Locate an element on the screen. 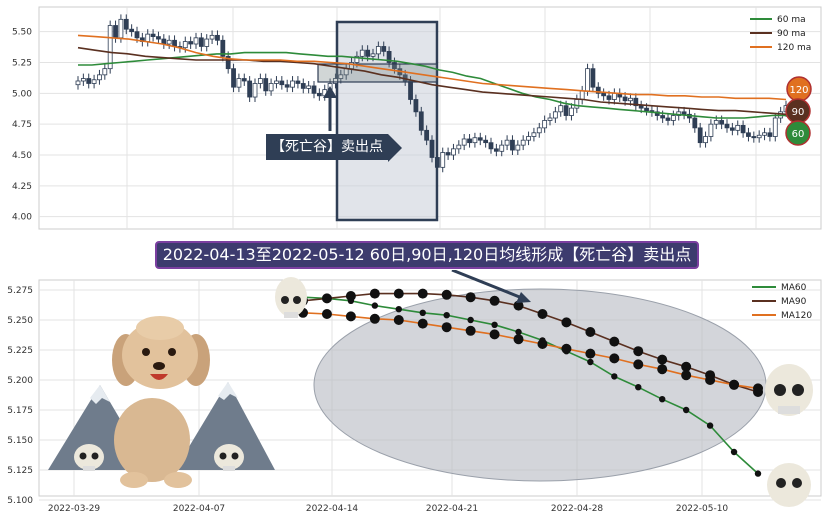 This screenshot has width=827, height=520. legend-120ma: 120 ma is located at coordinates (794, 48).